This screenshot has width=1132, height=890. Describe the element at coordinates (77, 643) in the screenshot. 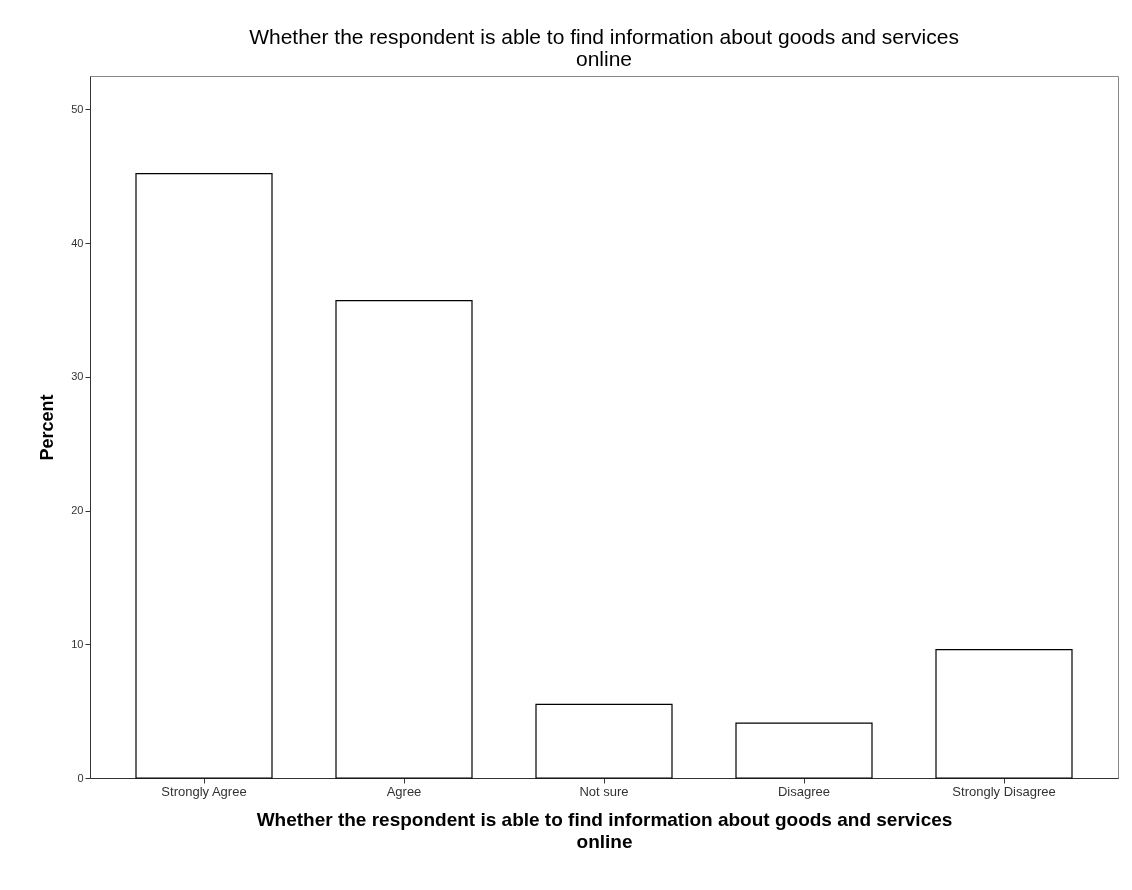

I see `y-tick-label: 10` at that location.